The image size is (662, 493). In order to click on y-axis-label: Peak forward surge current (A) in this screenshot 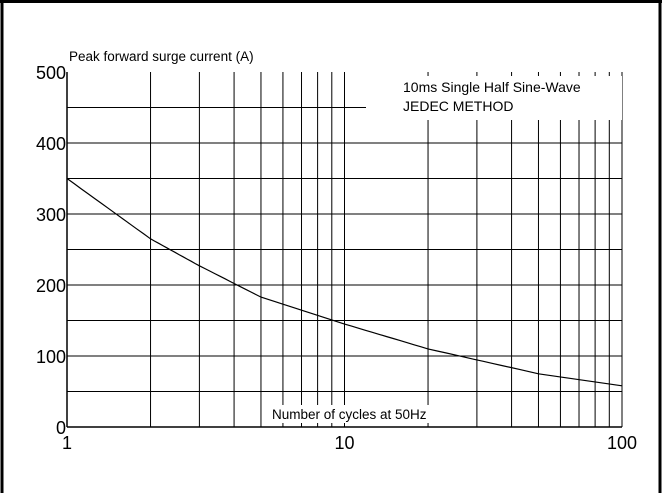, I will do `click(161, 56)`.